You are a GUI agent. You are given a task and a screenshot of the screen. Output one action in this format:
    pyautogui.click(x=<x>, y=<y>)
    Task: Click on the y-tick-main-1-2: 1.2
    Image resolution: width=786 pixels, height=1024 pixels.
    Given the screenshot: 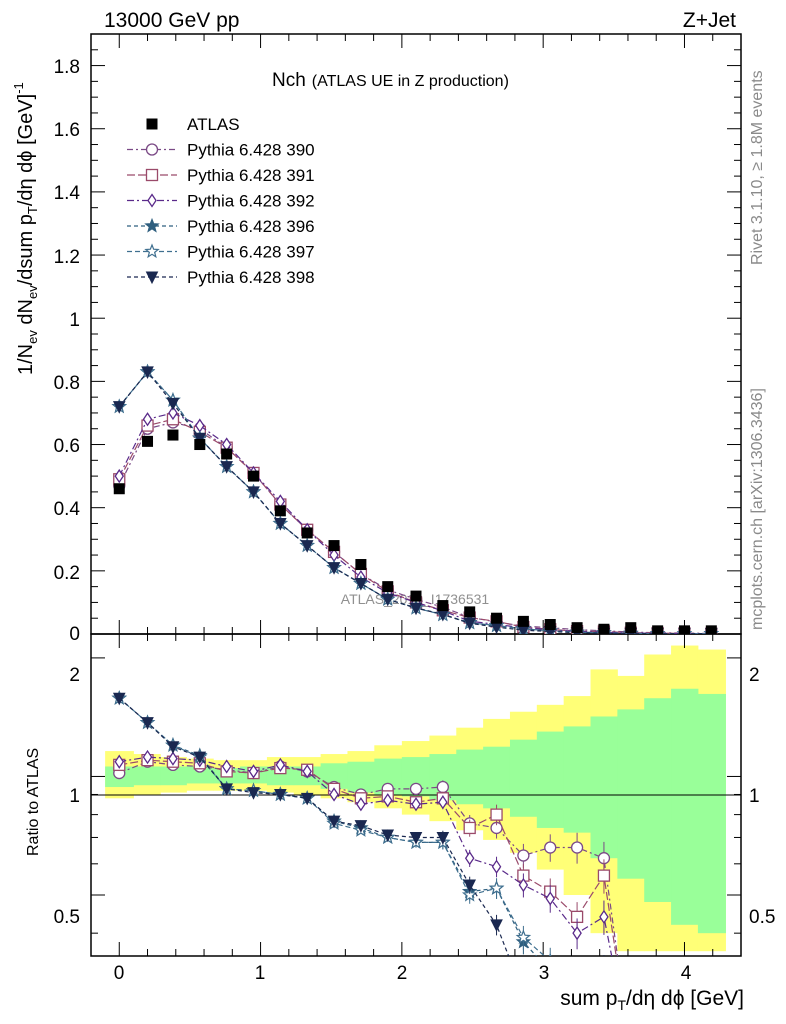 What is the action you would take?
    pyautogui.click(x=67, y=257)
    